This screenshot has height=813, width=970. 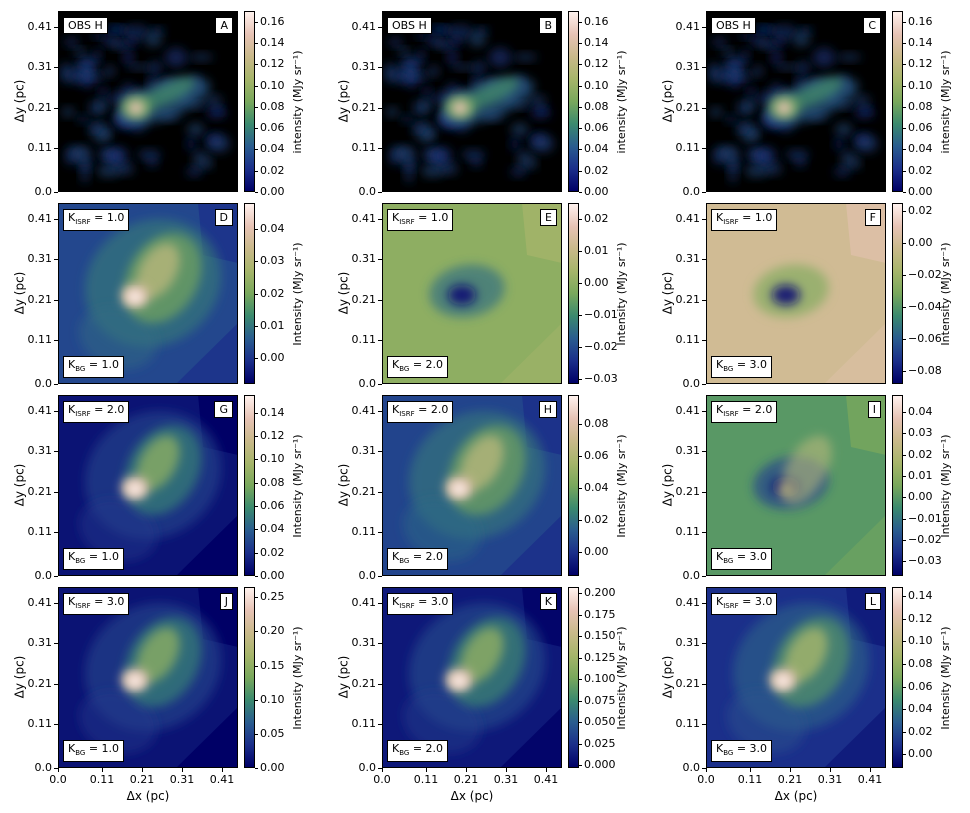 What do you see at coordinates (531, 737) in the screenshot?
I see `mosaic-edge-region` at bounding box center [531, 737].